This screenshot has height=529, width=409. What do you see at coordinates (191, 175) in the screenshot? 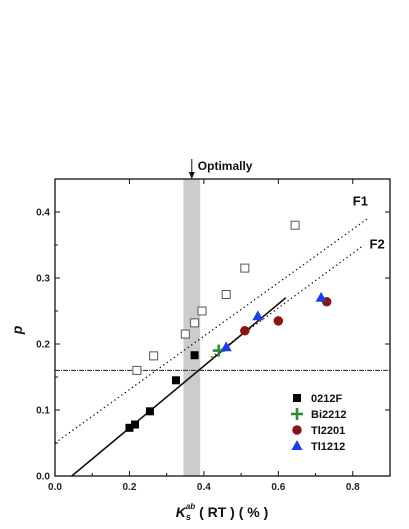
I see `optimally-arrow-head` at bounding box center [191, 175].